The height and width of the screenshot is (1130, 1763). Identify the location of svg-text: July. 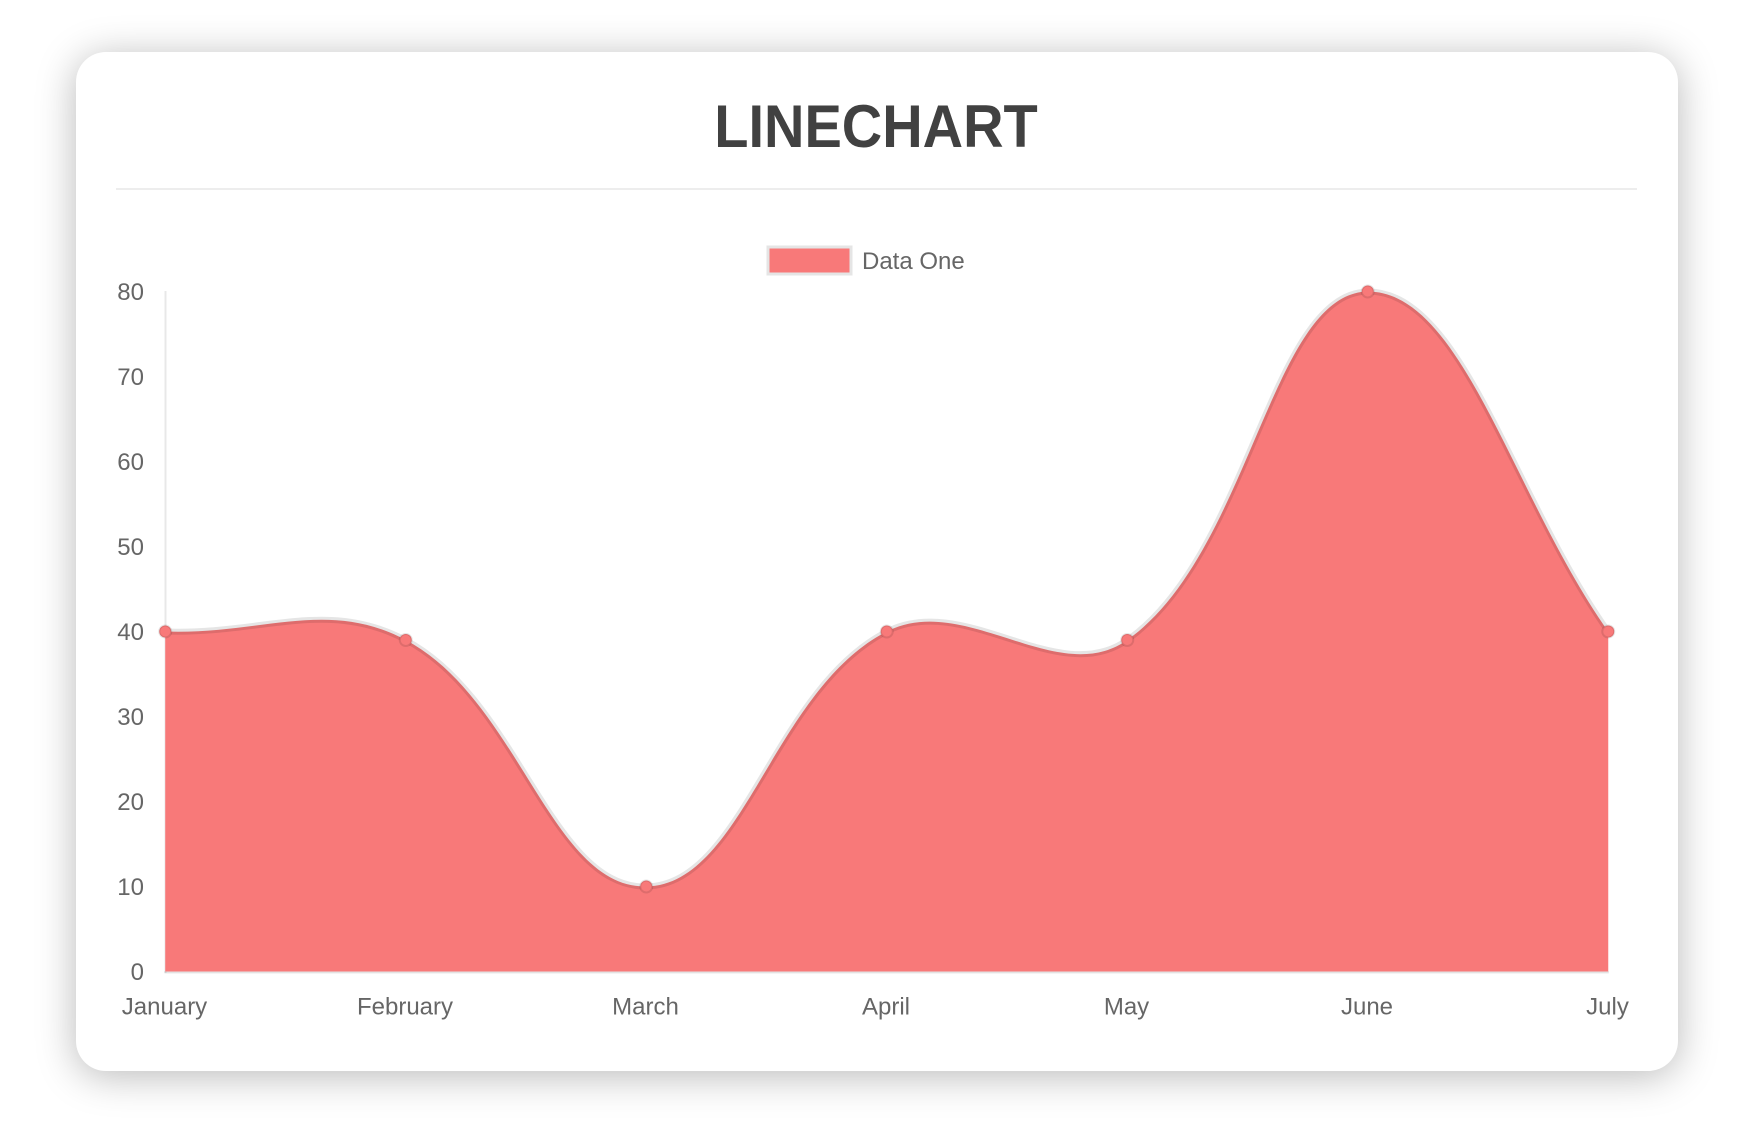
(1607, 1007).